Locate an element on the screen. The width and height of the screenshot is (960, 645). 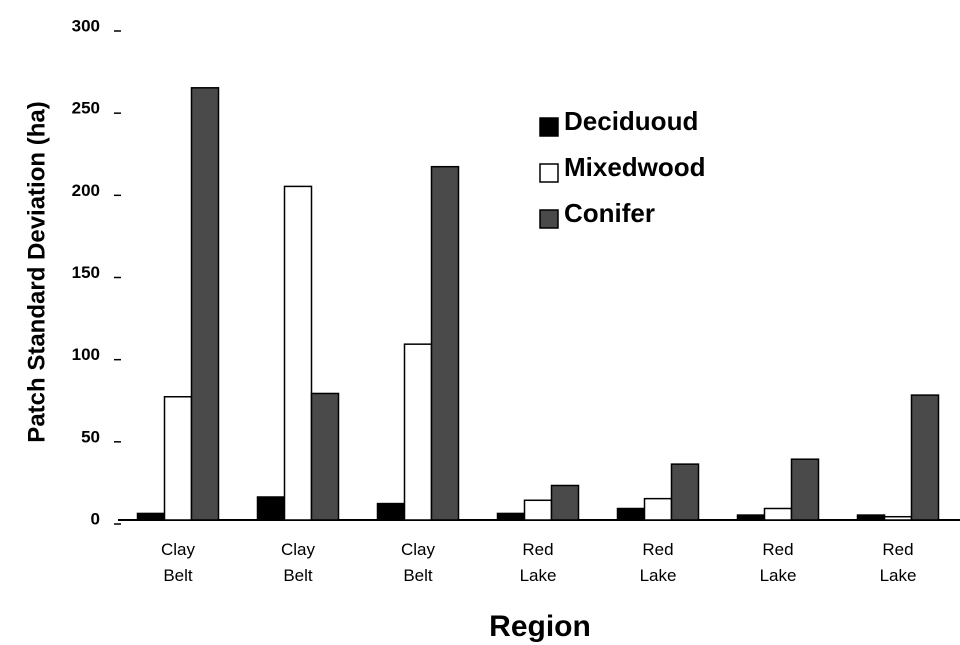
y-tick-label: 200 is located at coordinates (86, 190).